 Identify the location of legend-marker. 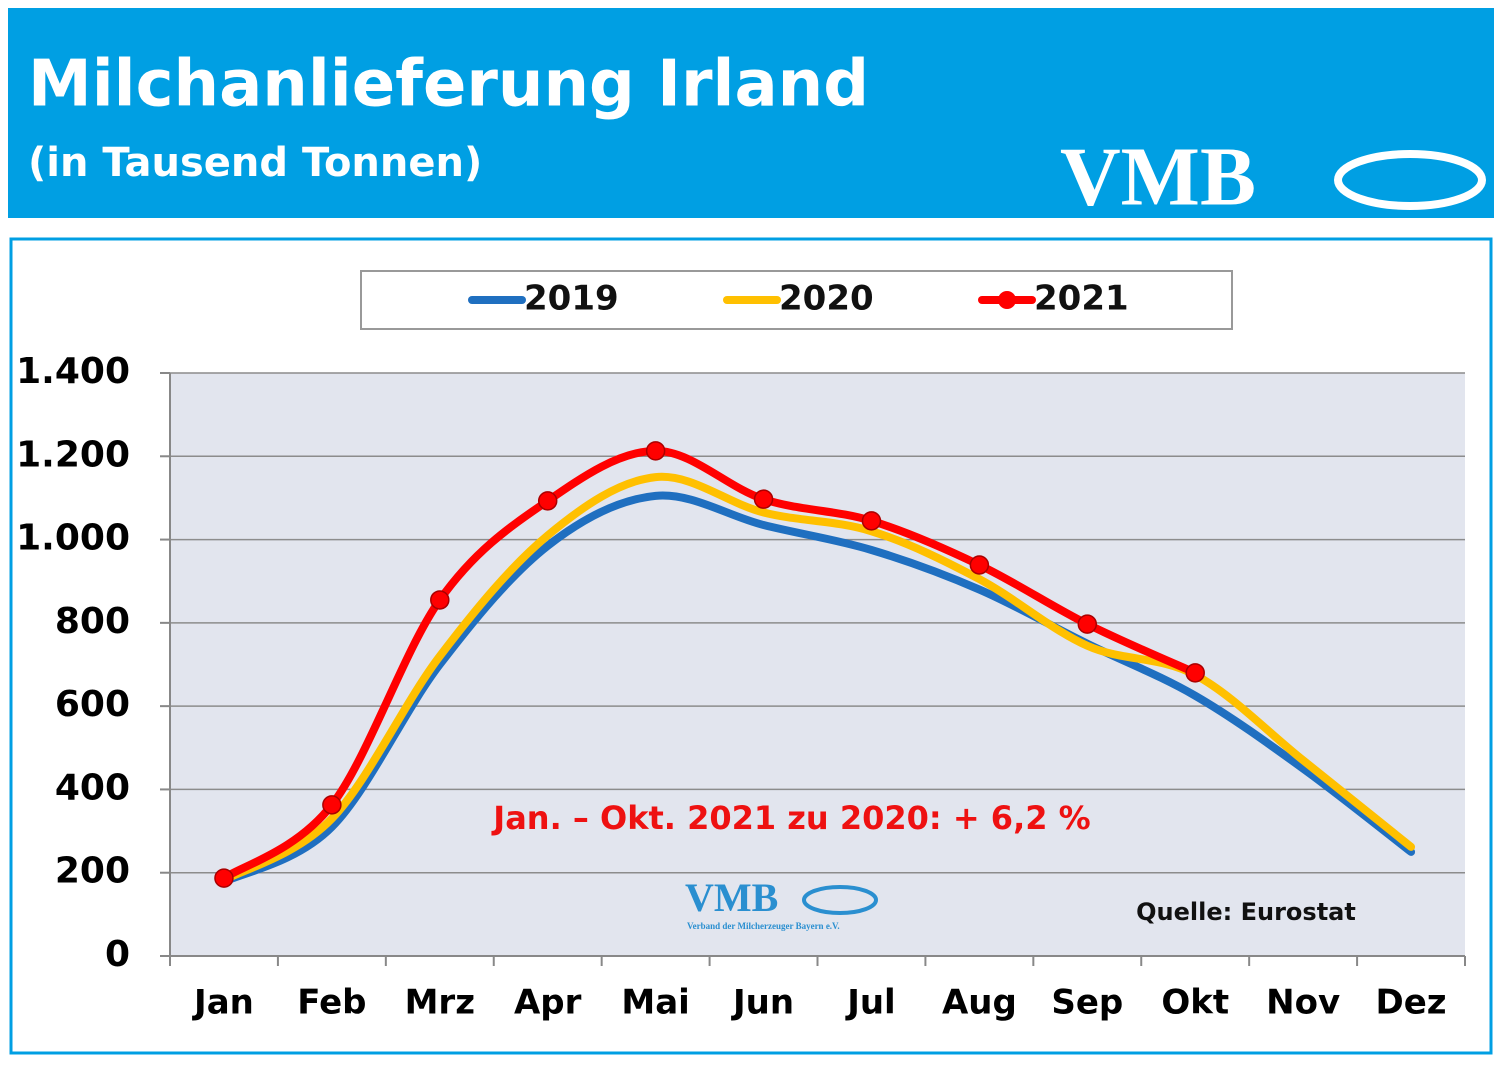
(1007, 300).